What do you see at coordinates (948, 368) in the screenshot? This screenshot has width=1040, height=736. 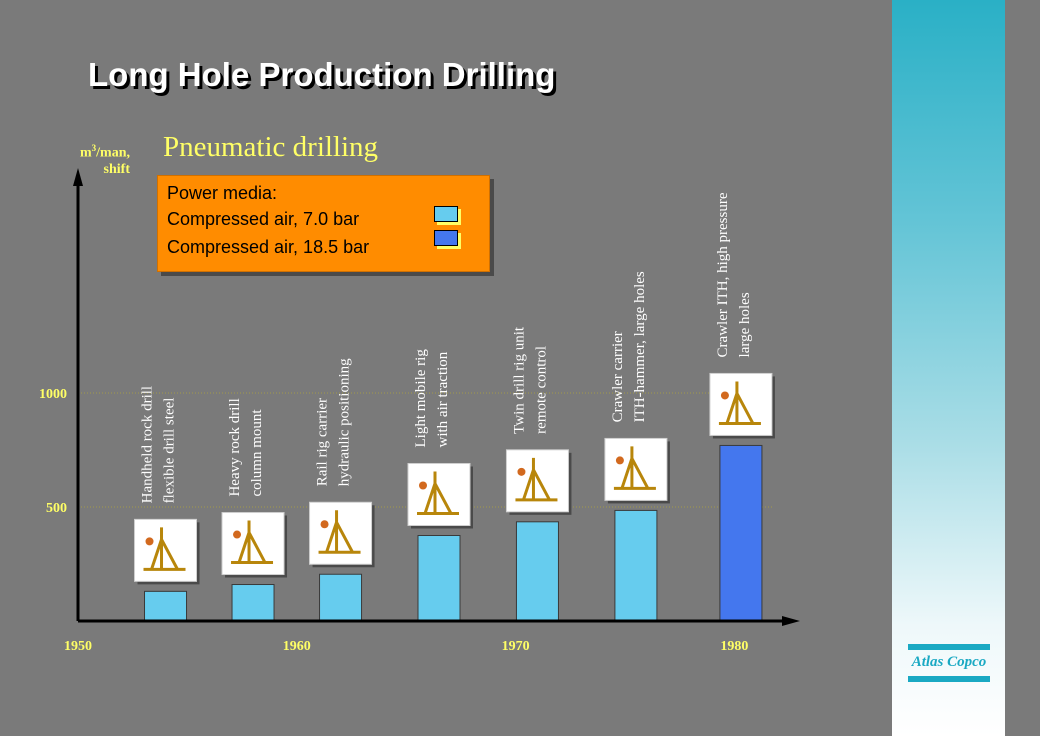 I see `right-gradient-panel` at bounding box center [948, 368].